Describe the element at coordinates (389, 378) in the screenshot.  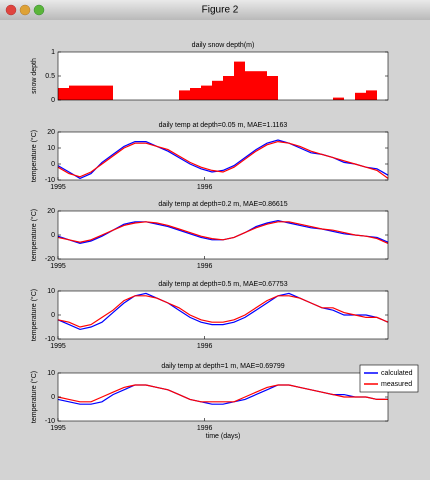
I see `legend-box` at that location.